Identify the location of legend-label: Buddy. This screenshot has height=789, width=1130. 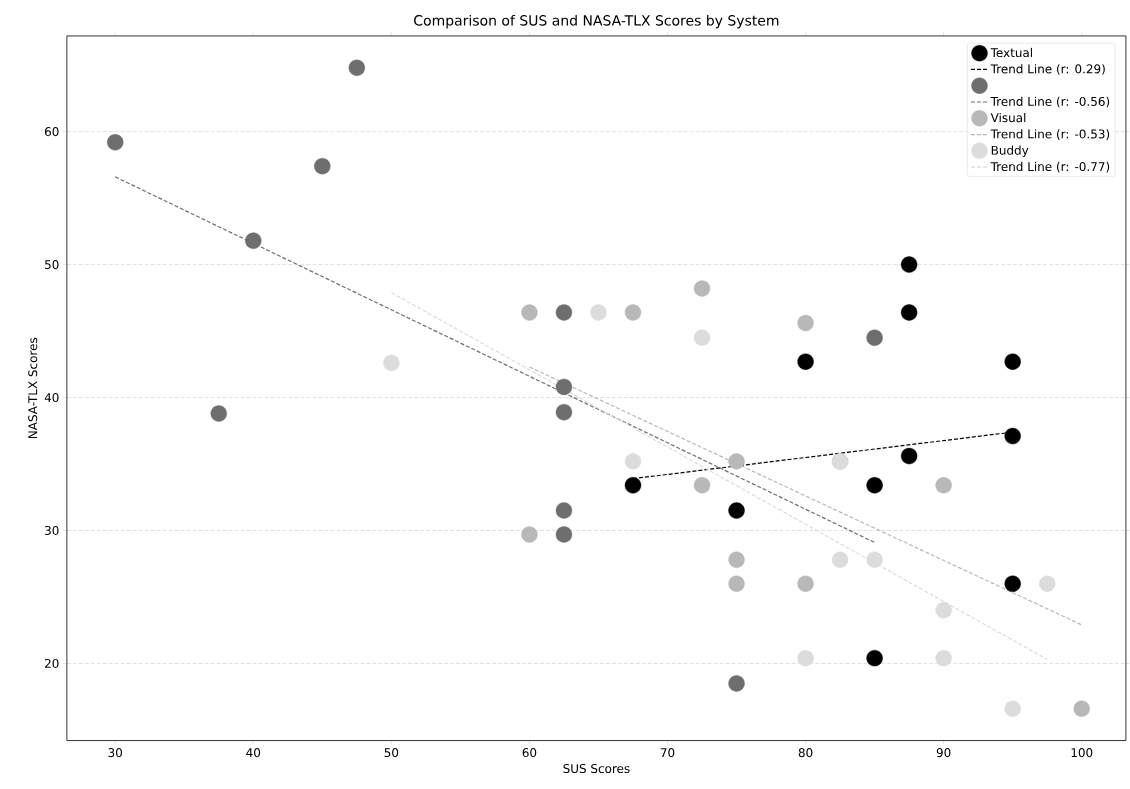
(1010, 151).